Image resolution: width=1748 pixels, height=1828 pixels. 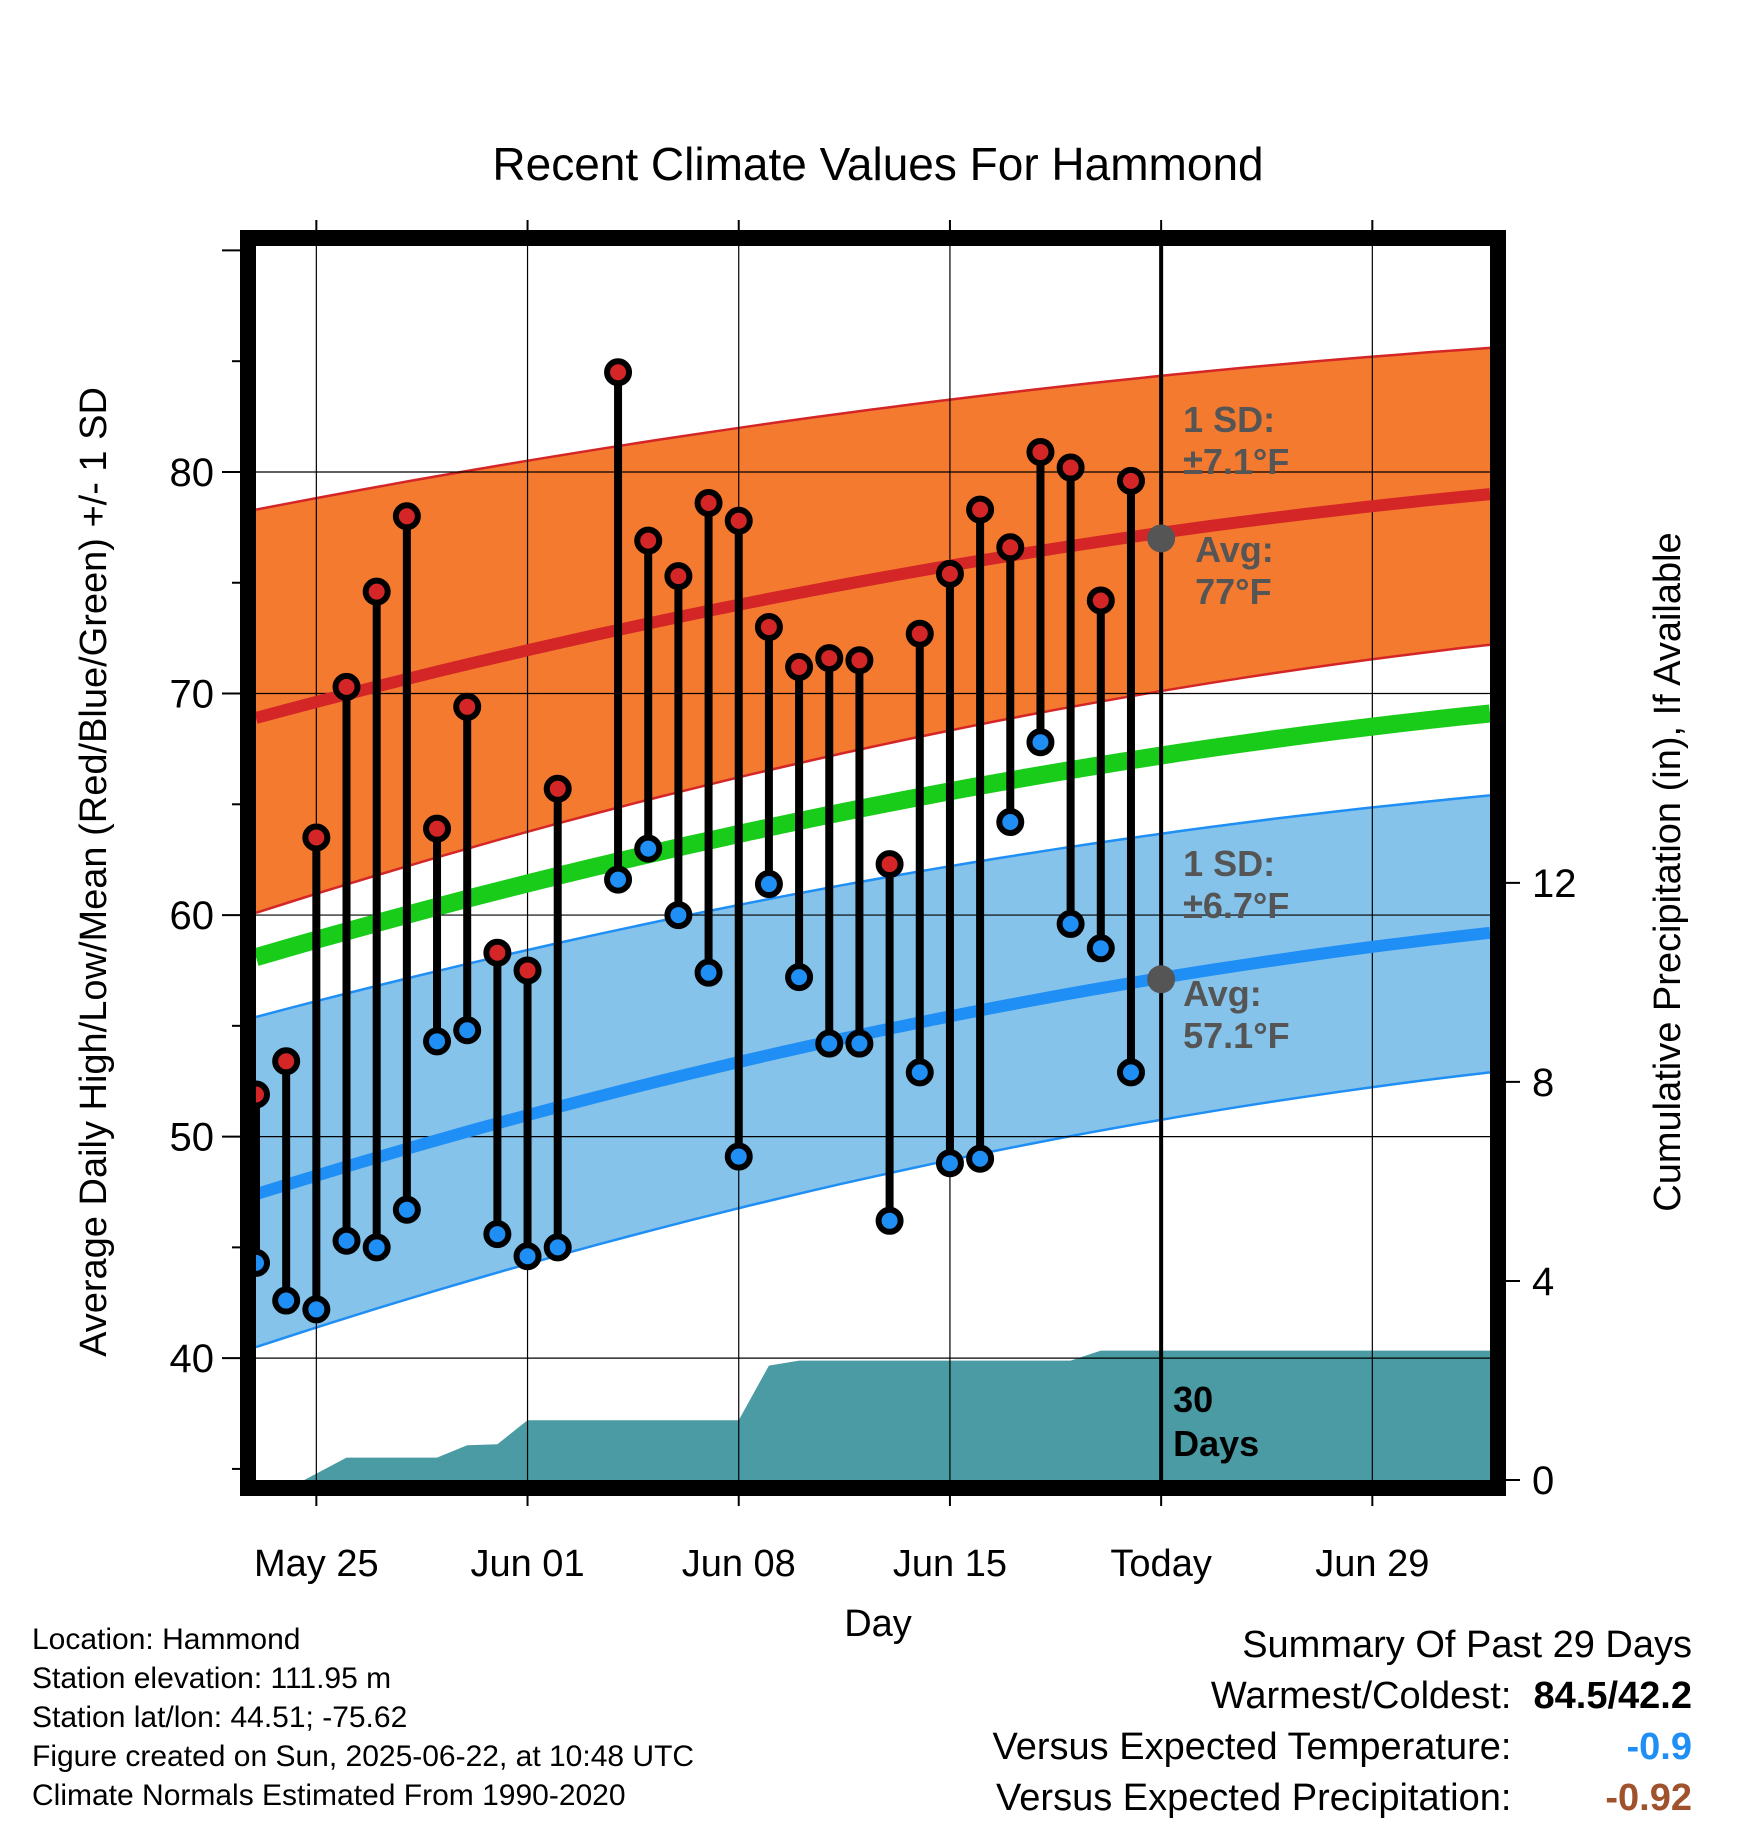 What do you see at coordinates (192, 1138) in the screenshot?
I see `y-left-label-1: 50` at bounding box center [192, 1138].